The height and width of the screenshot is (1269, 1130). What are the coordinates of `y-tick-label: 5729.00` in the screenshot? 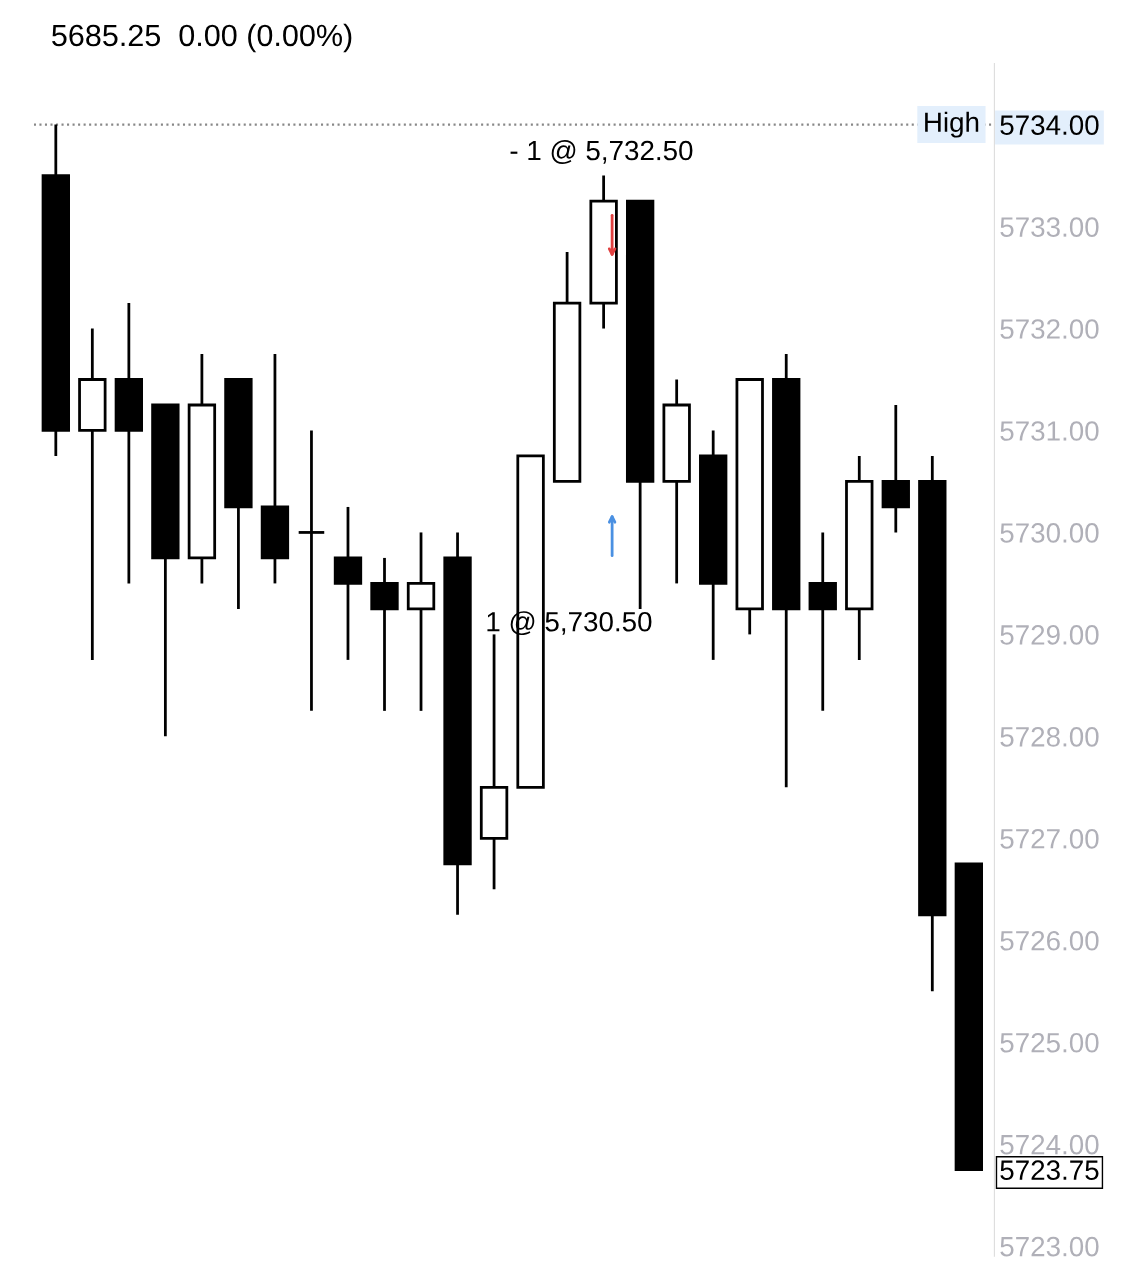 It's located at (1049, 635).